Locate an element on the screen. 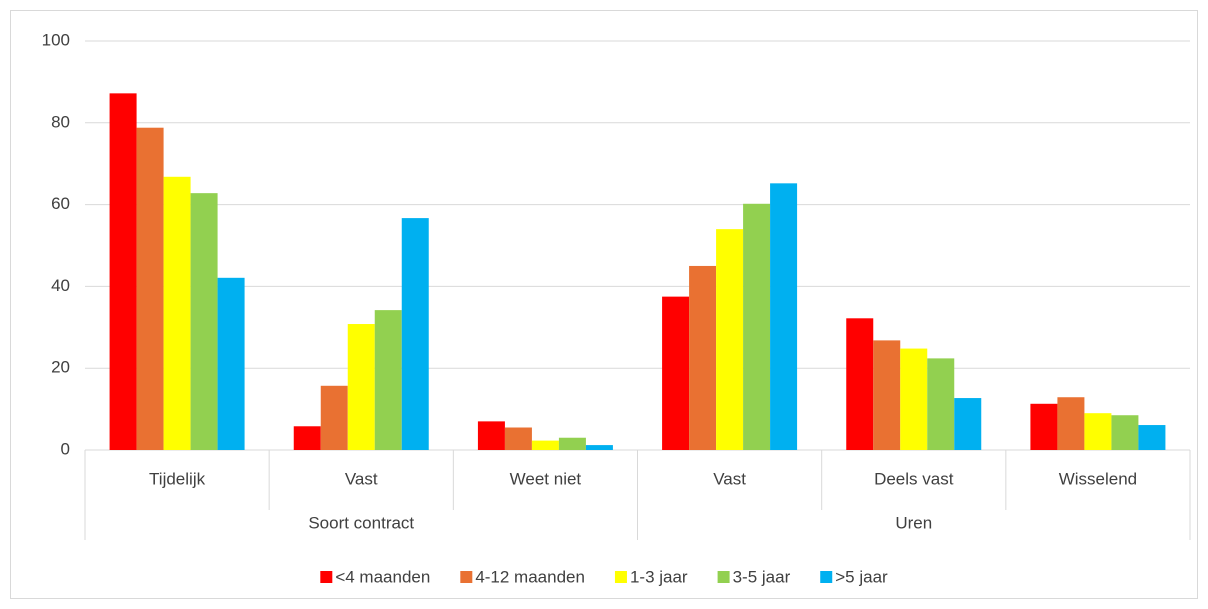 This screenshot has height=609, width=1208. legend-label: 4-12 maanden is located at coordinates (530, 576).